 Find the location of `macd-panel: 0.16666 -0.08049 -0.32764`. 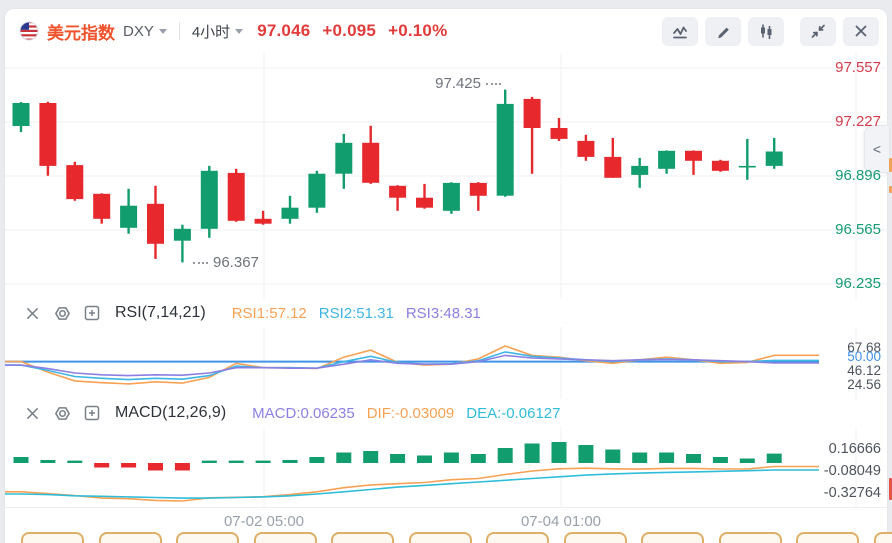

macd-panel: 0.16666 -0.08049 -0.32764 is located at coordinates (447, 467).